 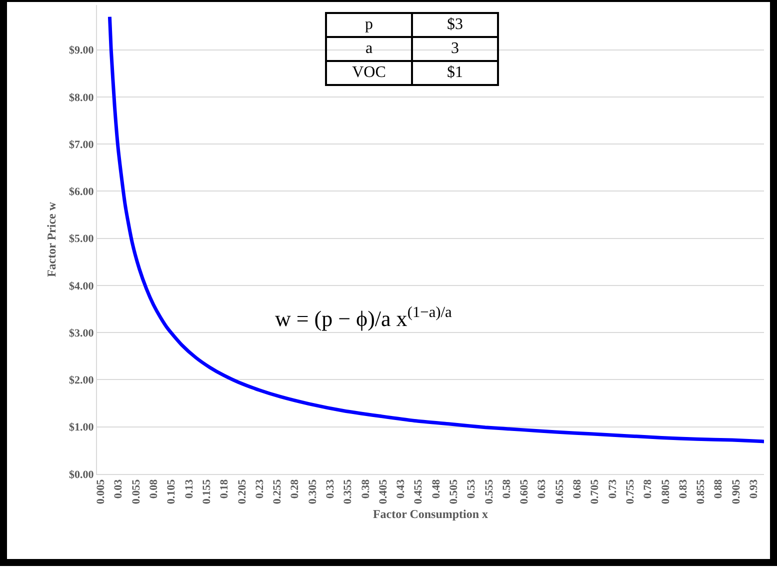 What do you see at coordinates (81, 333) in the screenshot?
I see `y-tick-label: $3.00` at bounding box center [81, 333].